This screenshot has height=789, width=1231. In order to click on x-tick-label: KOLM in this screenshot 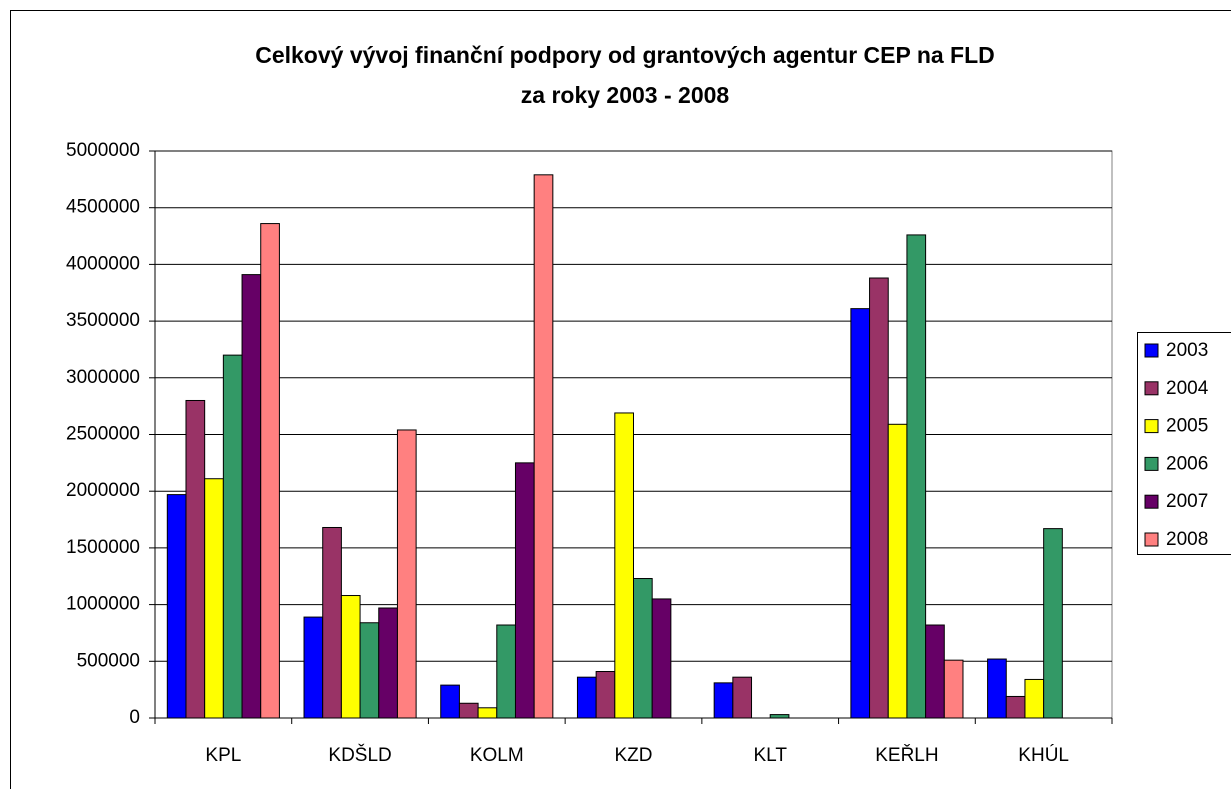, I will do `click(497, 755)`.